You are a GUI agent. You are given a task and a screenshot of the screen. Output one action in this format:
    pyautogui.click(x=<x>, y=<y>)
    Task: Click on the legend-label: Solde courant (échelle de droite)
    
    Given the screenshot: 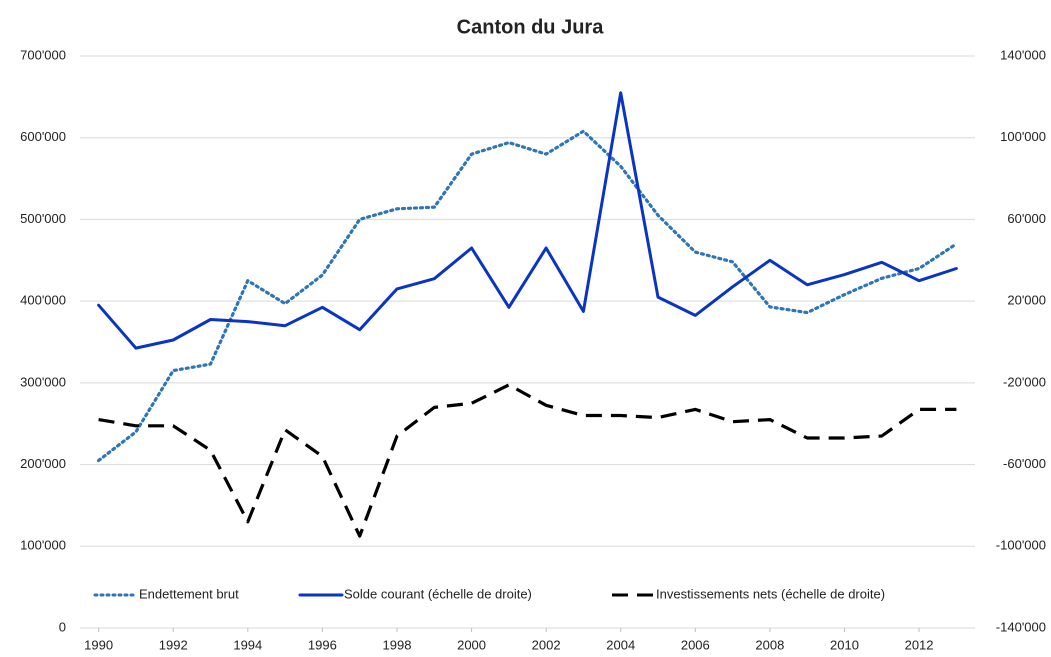 What is the action you would take?
    pyautogui.click(x=438, y=593)
    